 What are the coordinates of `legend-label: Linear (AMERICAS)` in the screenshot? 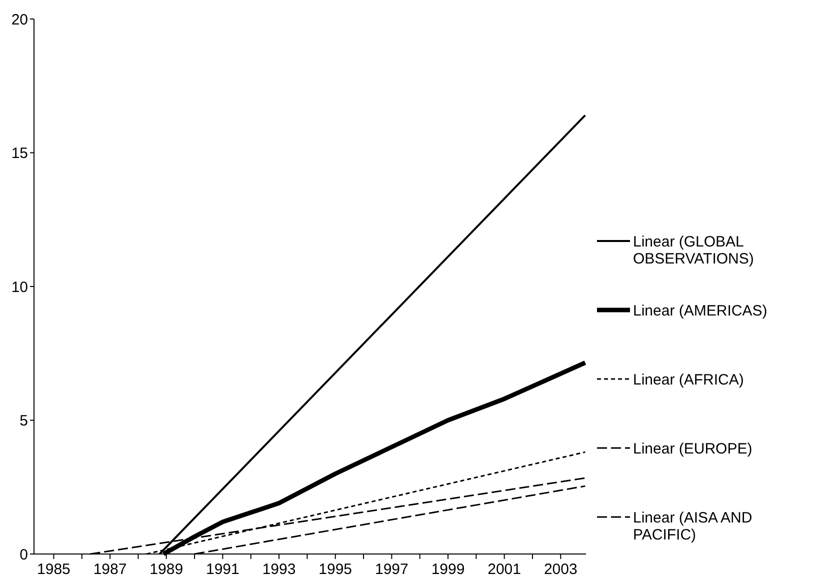 It's located at (700, 311).